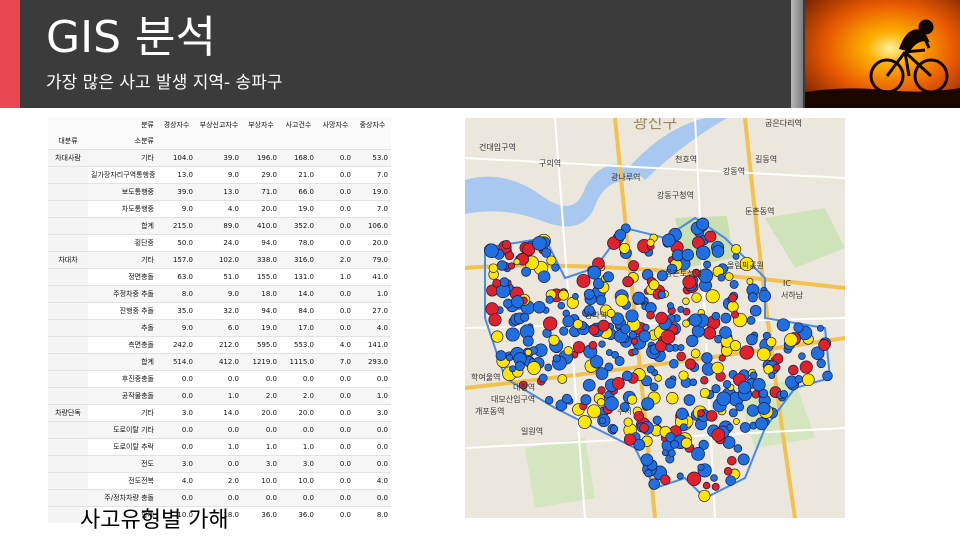  What do you see at coordinates (219, 141) in the screenshot?
I see `table-header-row: 대분류 소분류` at bounding box center [219, 141].